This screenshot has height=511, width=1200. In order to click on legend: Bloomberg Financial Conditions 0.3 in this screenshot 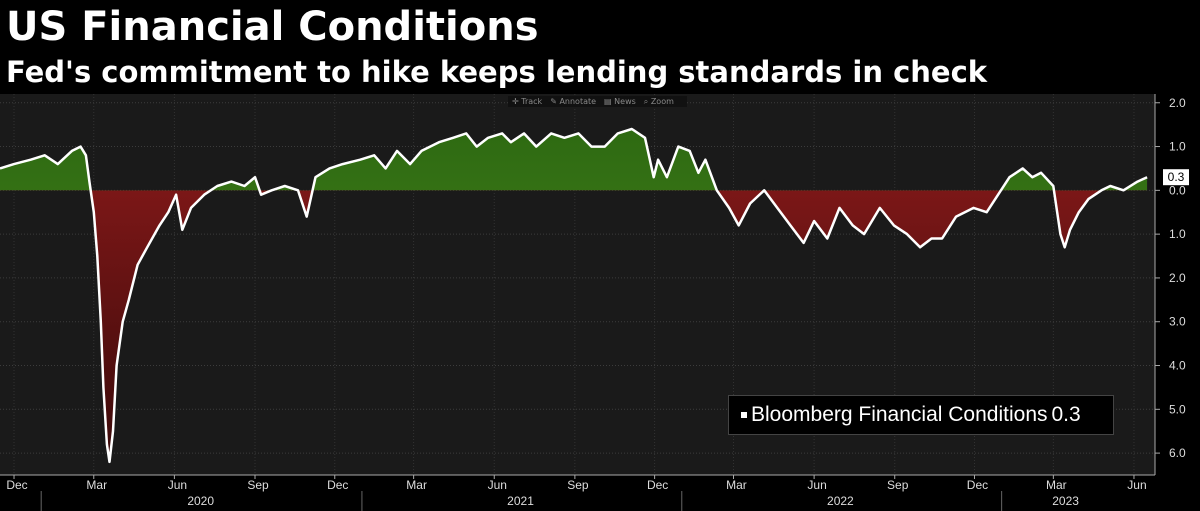, I will do `click(921, 415)`.